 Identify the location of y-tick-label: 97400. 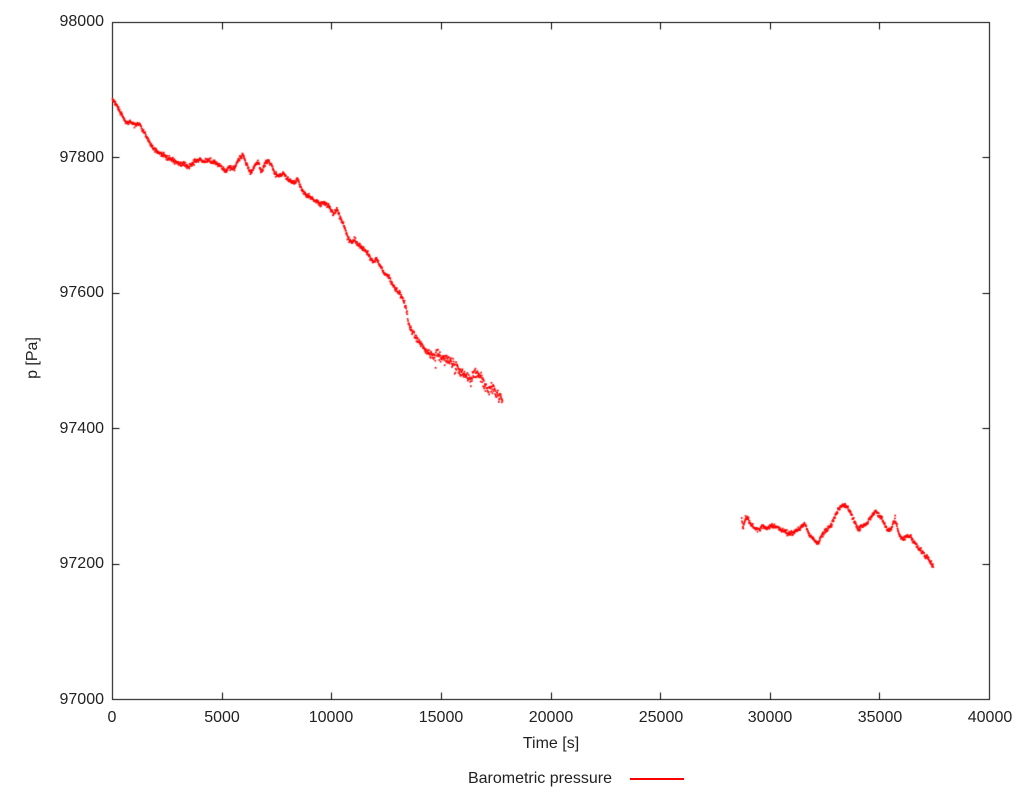
(82, 428).